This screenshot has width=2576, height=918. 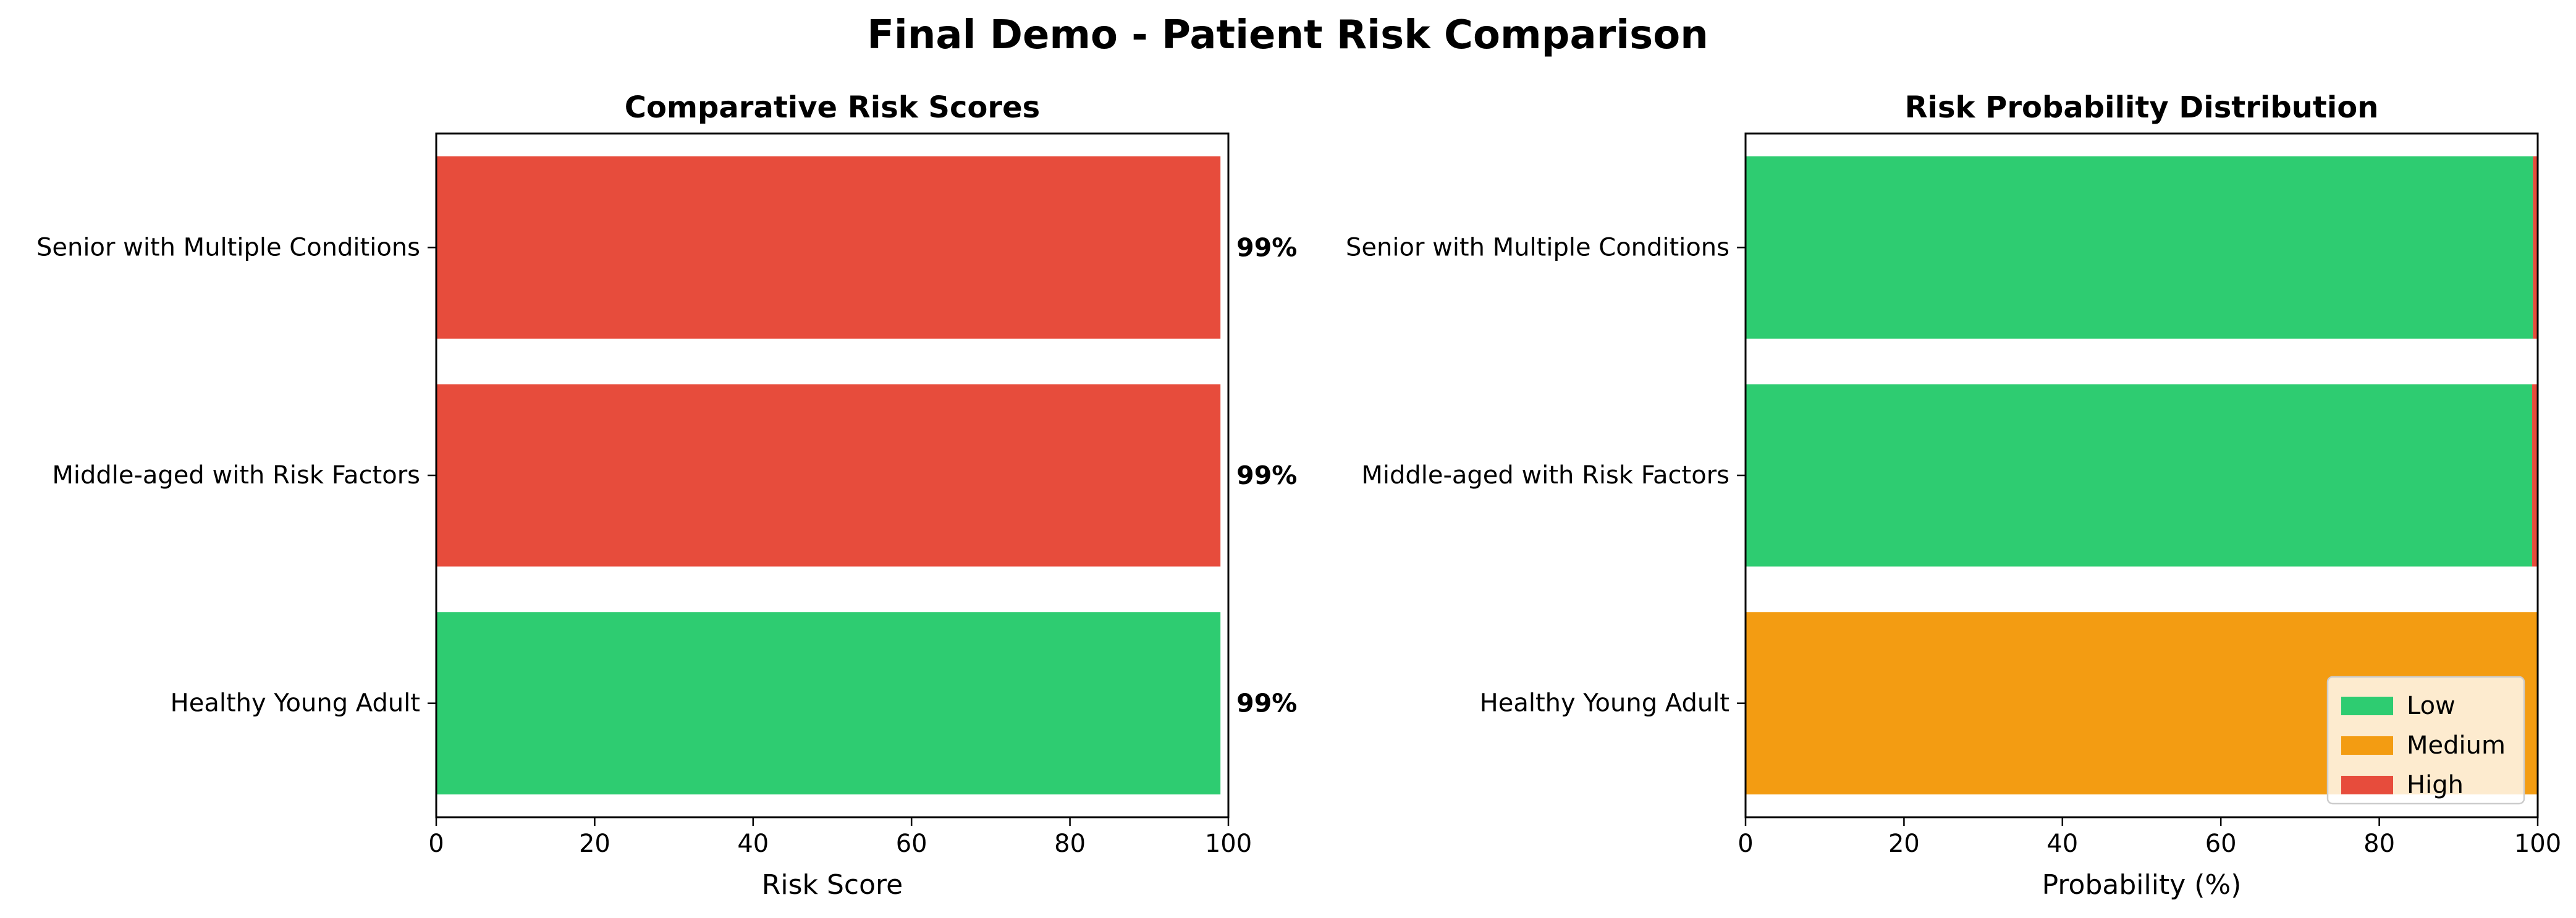 What do you see at coordinates (2435, 785) in the screenshot?
I see `legend-label-high: High` at bounding box center [2435, 785].